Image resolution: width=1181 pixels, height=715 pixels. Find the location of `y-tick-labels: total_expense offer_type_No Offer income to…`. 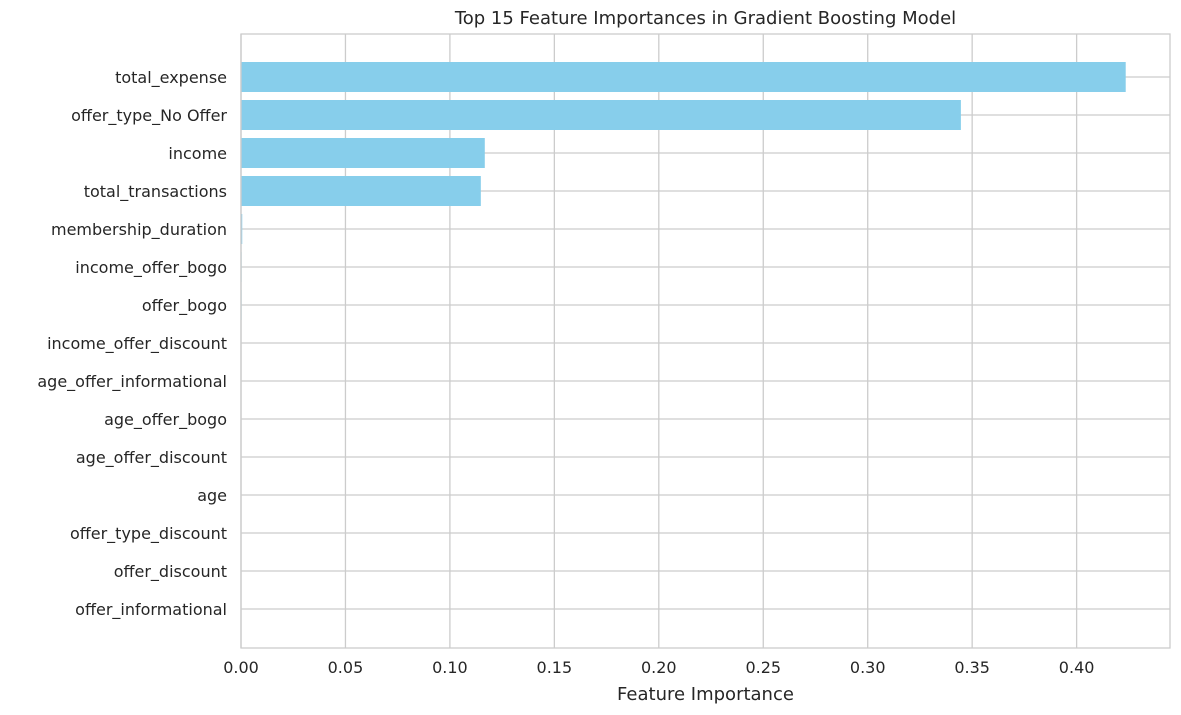

y-tick-labels: total_expense offer_type_No Offer income to… is located at coordinates (132, 344).